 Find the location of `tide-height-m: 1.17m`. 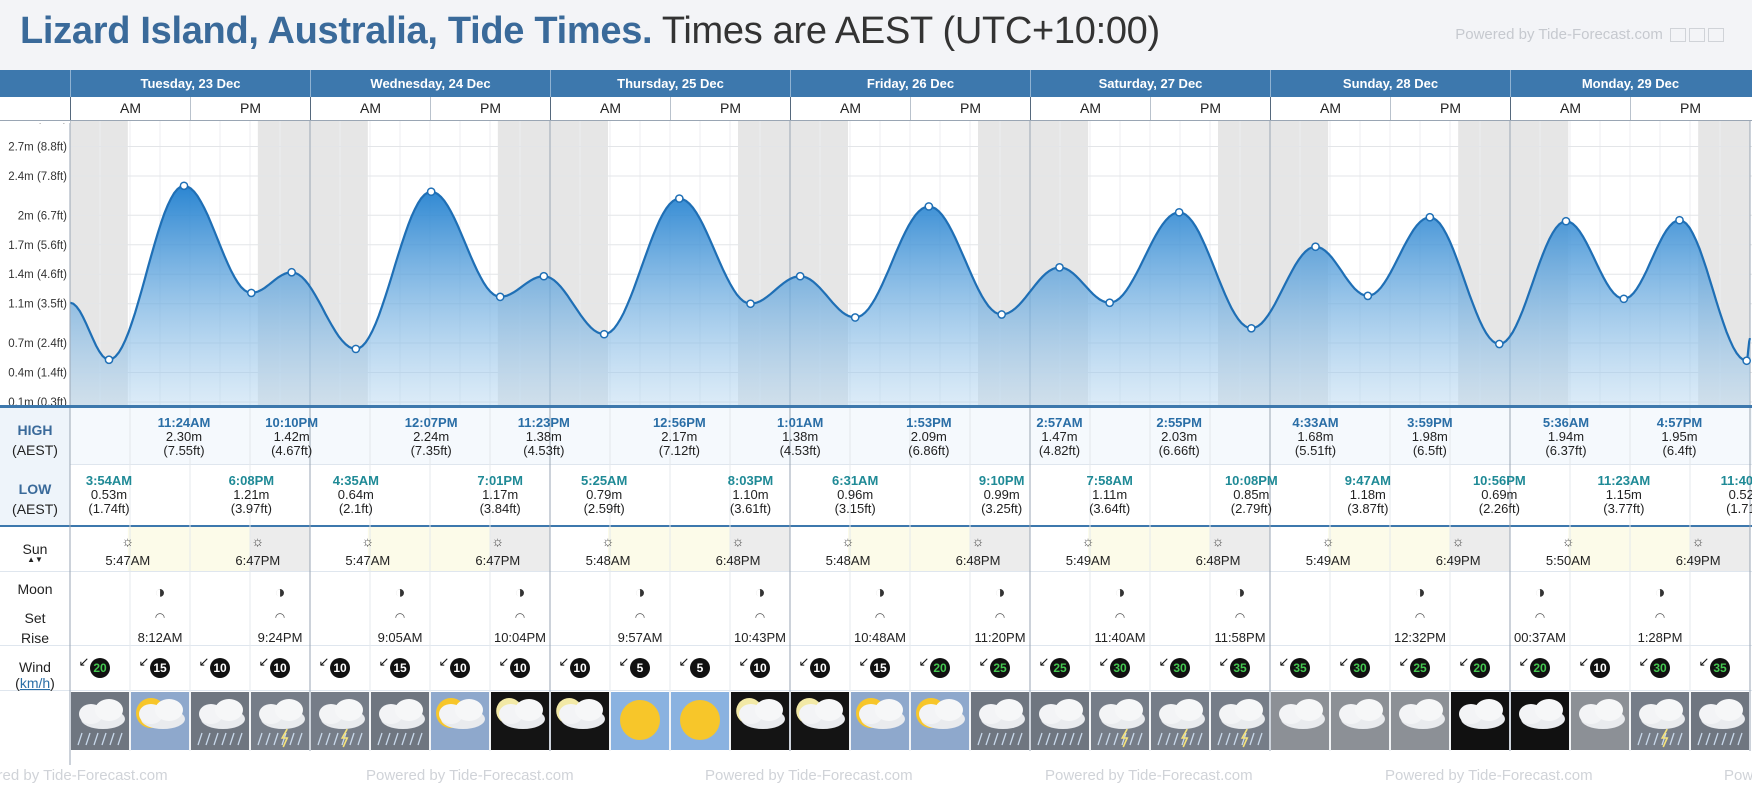

tide-height-m: 1.17m is located at coordinates (500, 494).